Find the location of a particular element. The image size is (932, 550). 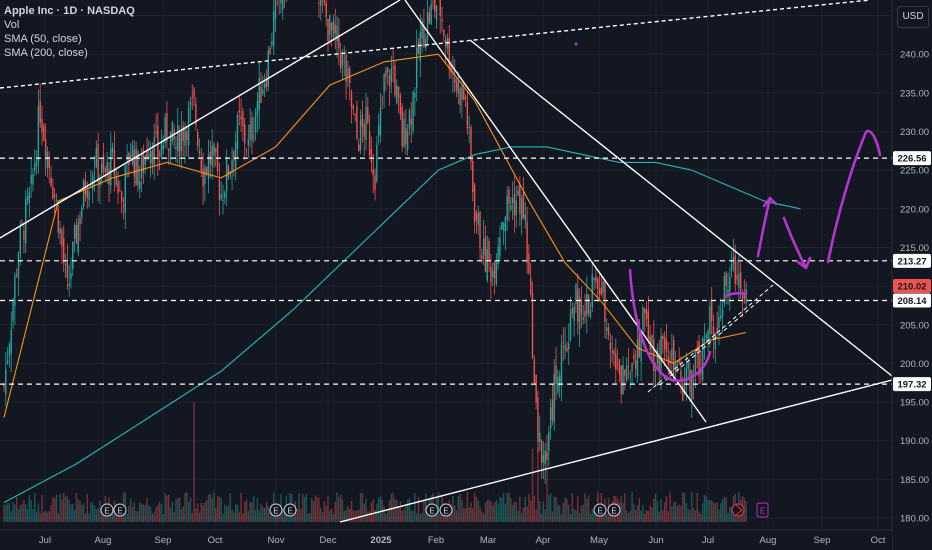

price-tick-3: 230.00 is located at coordinates (914, 132).